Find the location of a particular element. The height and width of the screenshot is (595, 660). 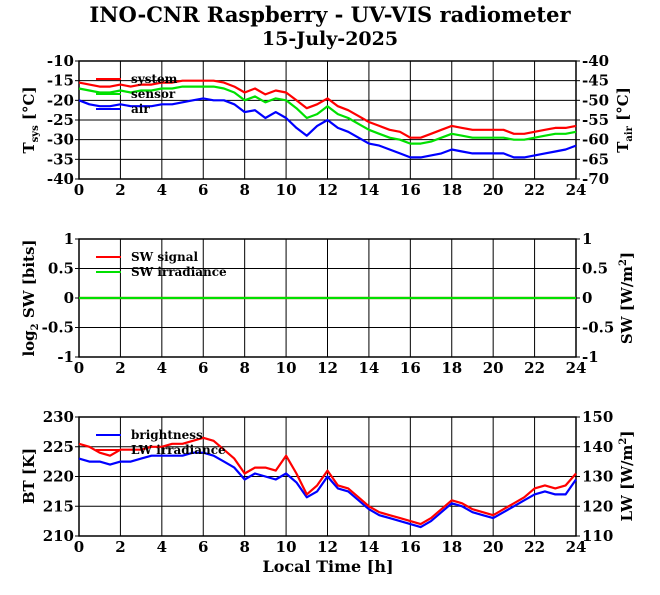

x-axis-label: Local Time [h] is located at coordinates (327, 566).